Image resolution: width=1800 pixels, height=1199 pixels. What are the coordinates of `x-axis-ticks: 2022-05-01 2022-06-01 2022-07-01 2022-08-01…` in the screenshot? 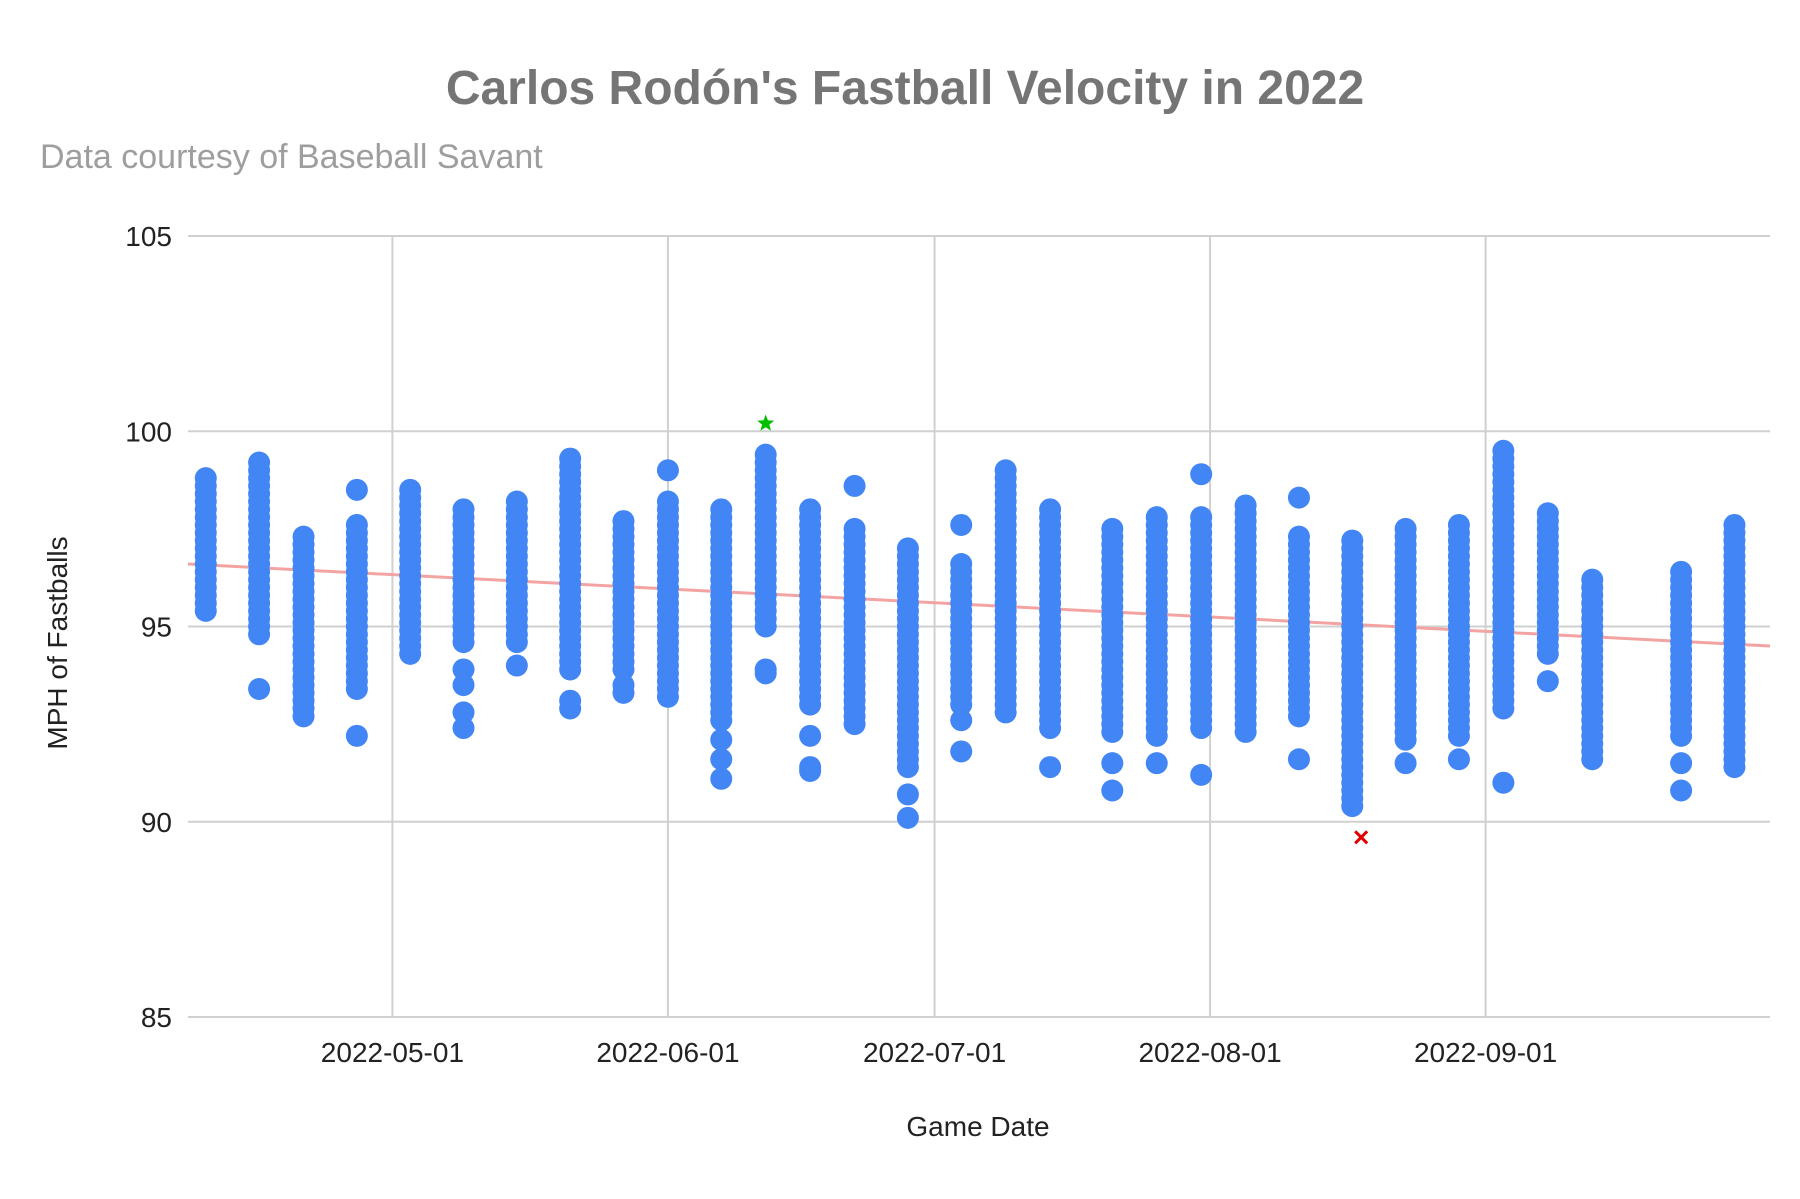 It's located at (939, 1052).